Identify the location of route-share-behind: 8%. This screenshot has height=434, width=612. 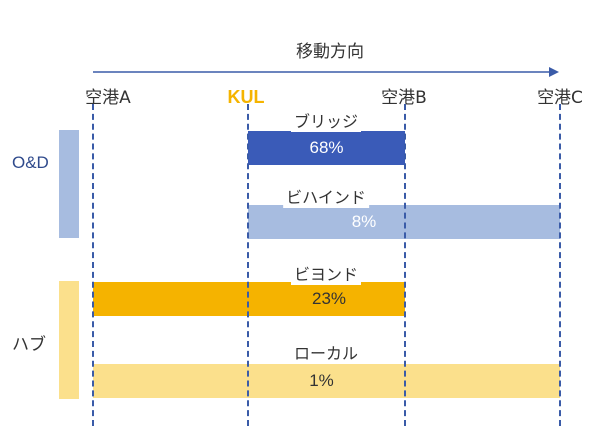
(364, 221).